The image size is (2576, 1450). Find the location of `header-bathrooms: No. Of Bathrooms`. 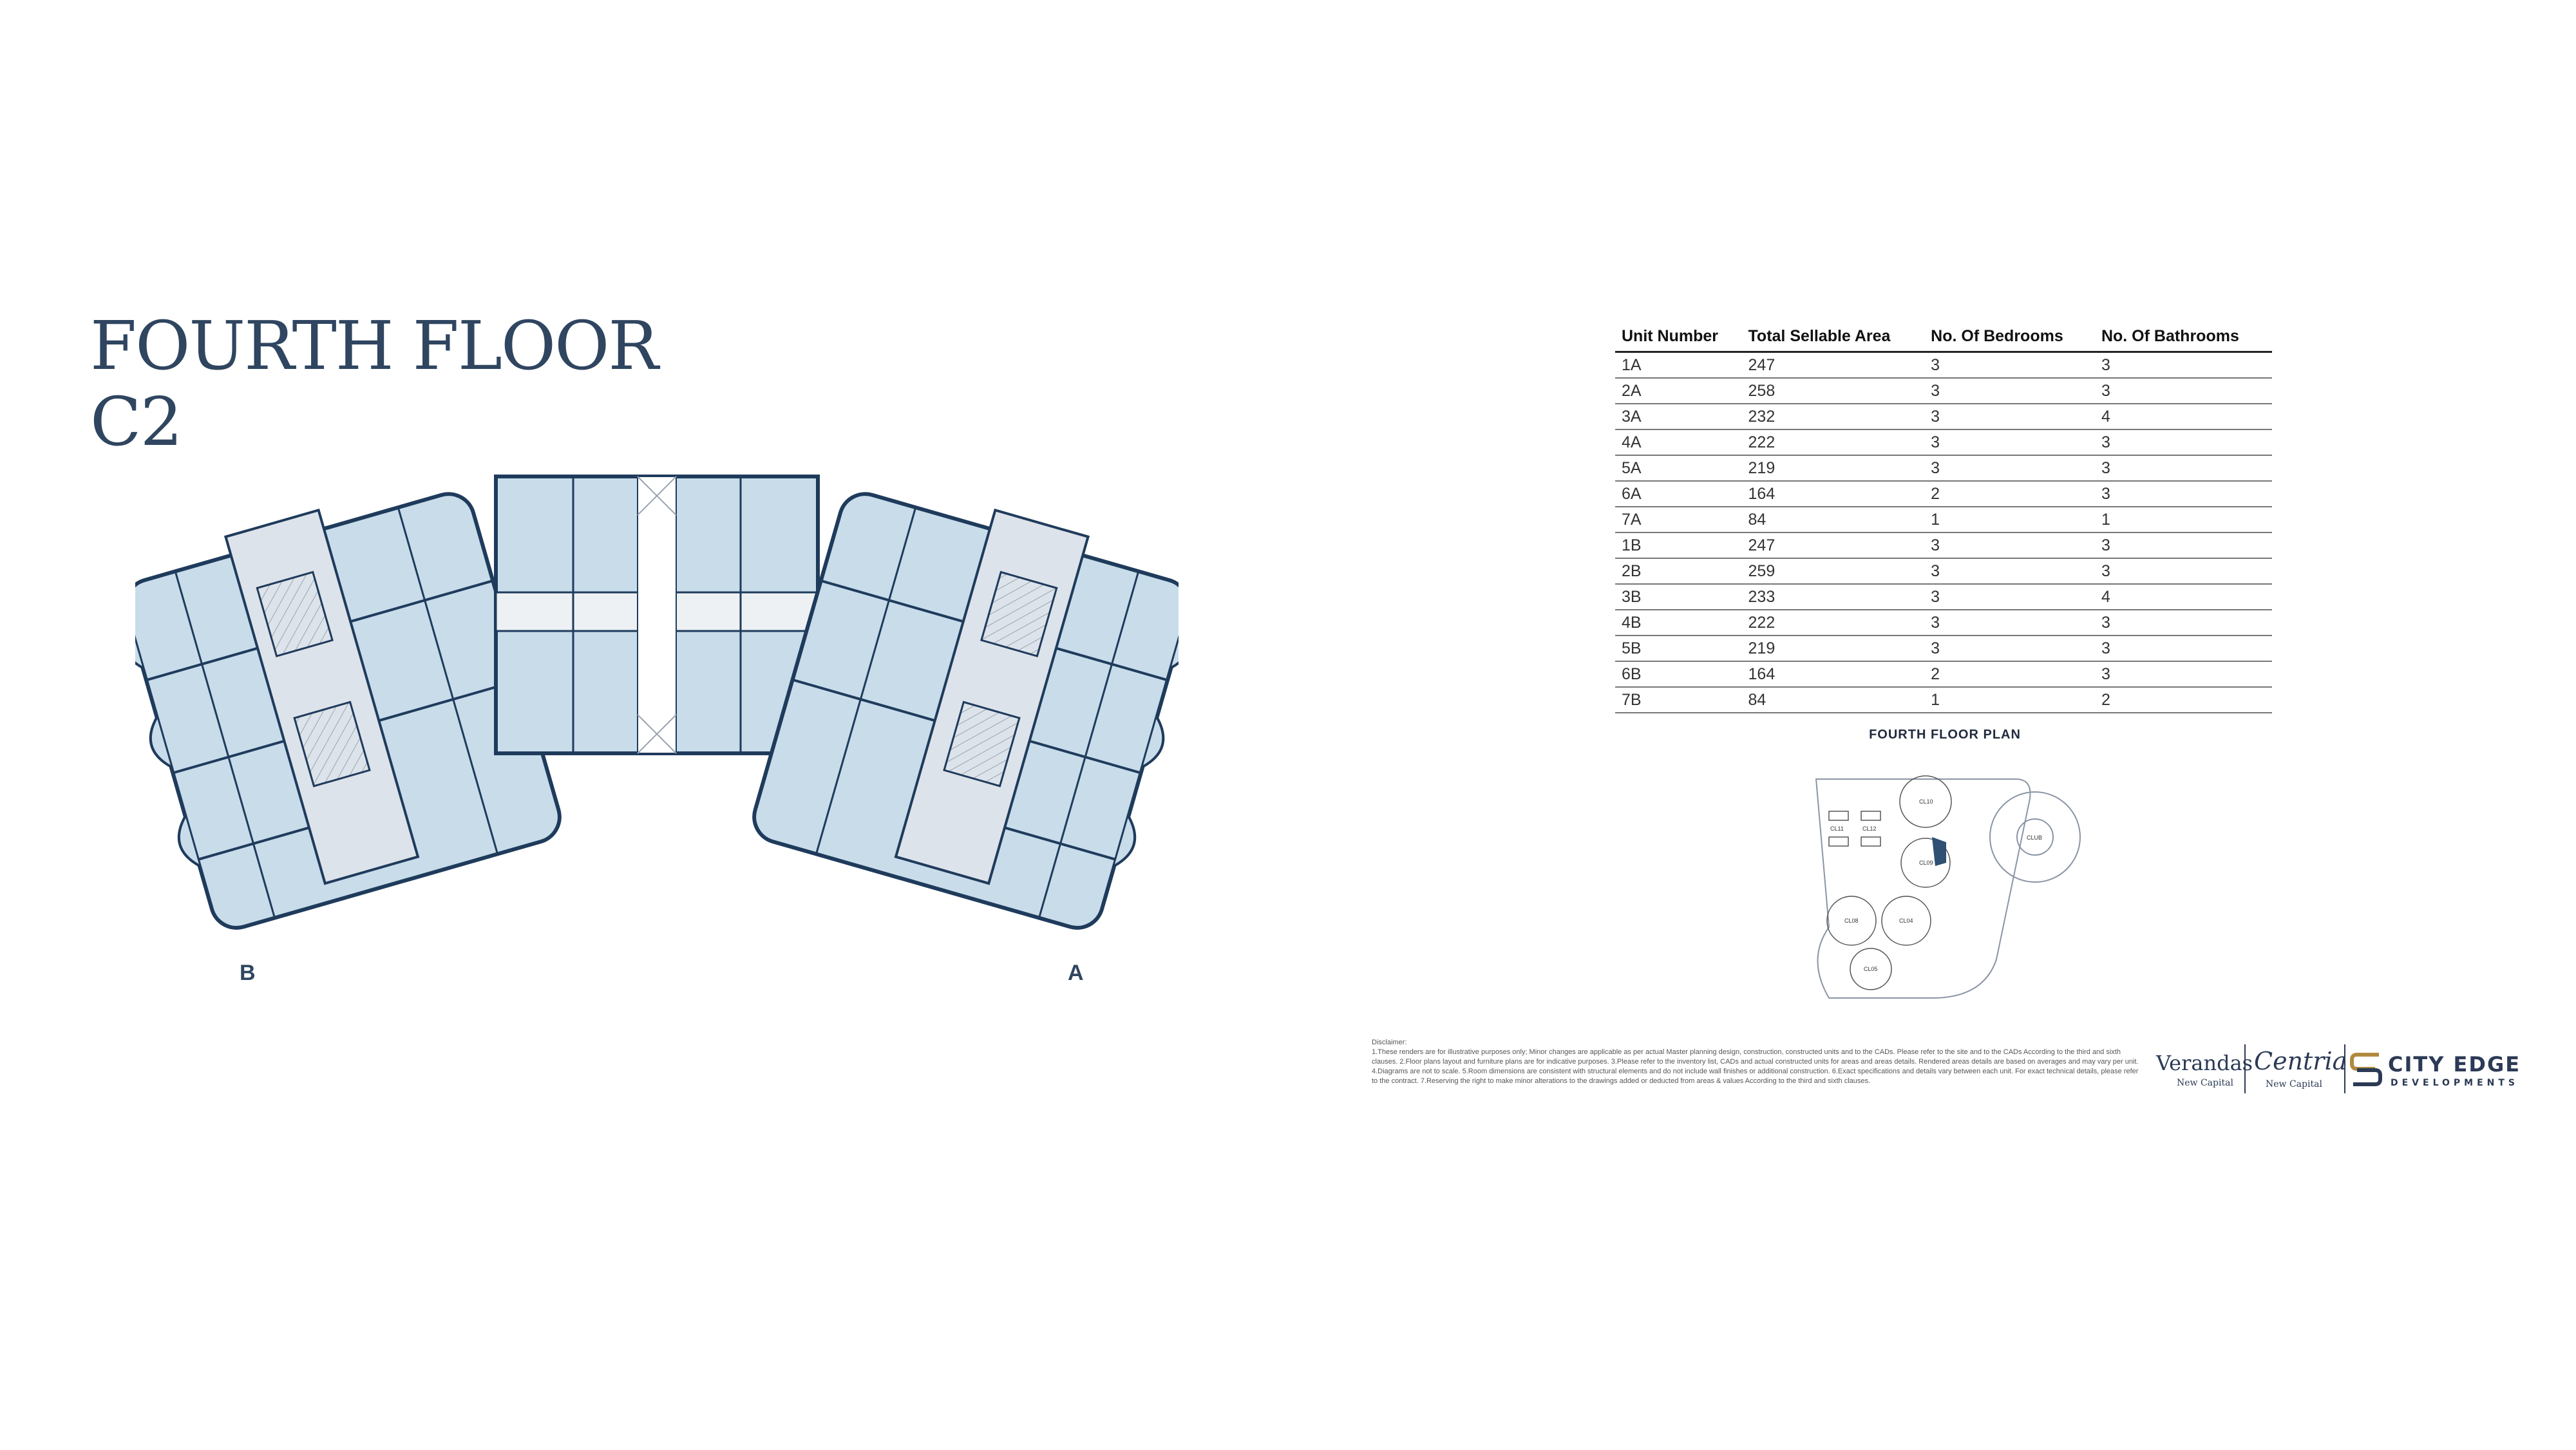

header-bathrooms: No. Of Bathrooms is located at coordinates (2183, 339).